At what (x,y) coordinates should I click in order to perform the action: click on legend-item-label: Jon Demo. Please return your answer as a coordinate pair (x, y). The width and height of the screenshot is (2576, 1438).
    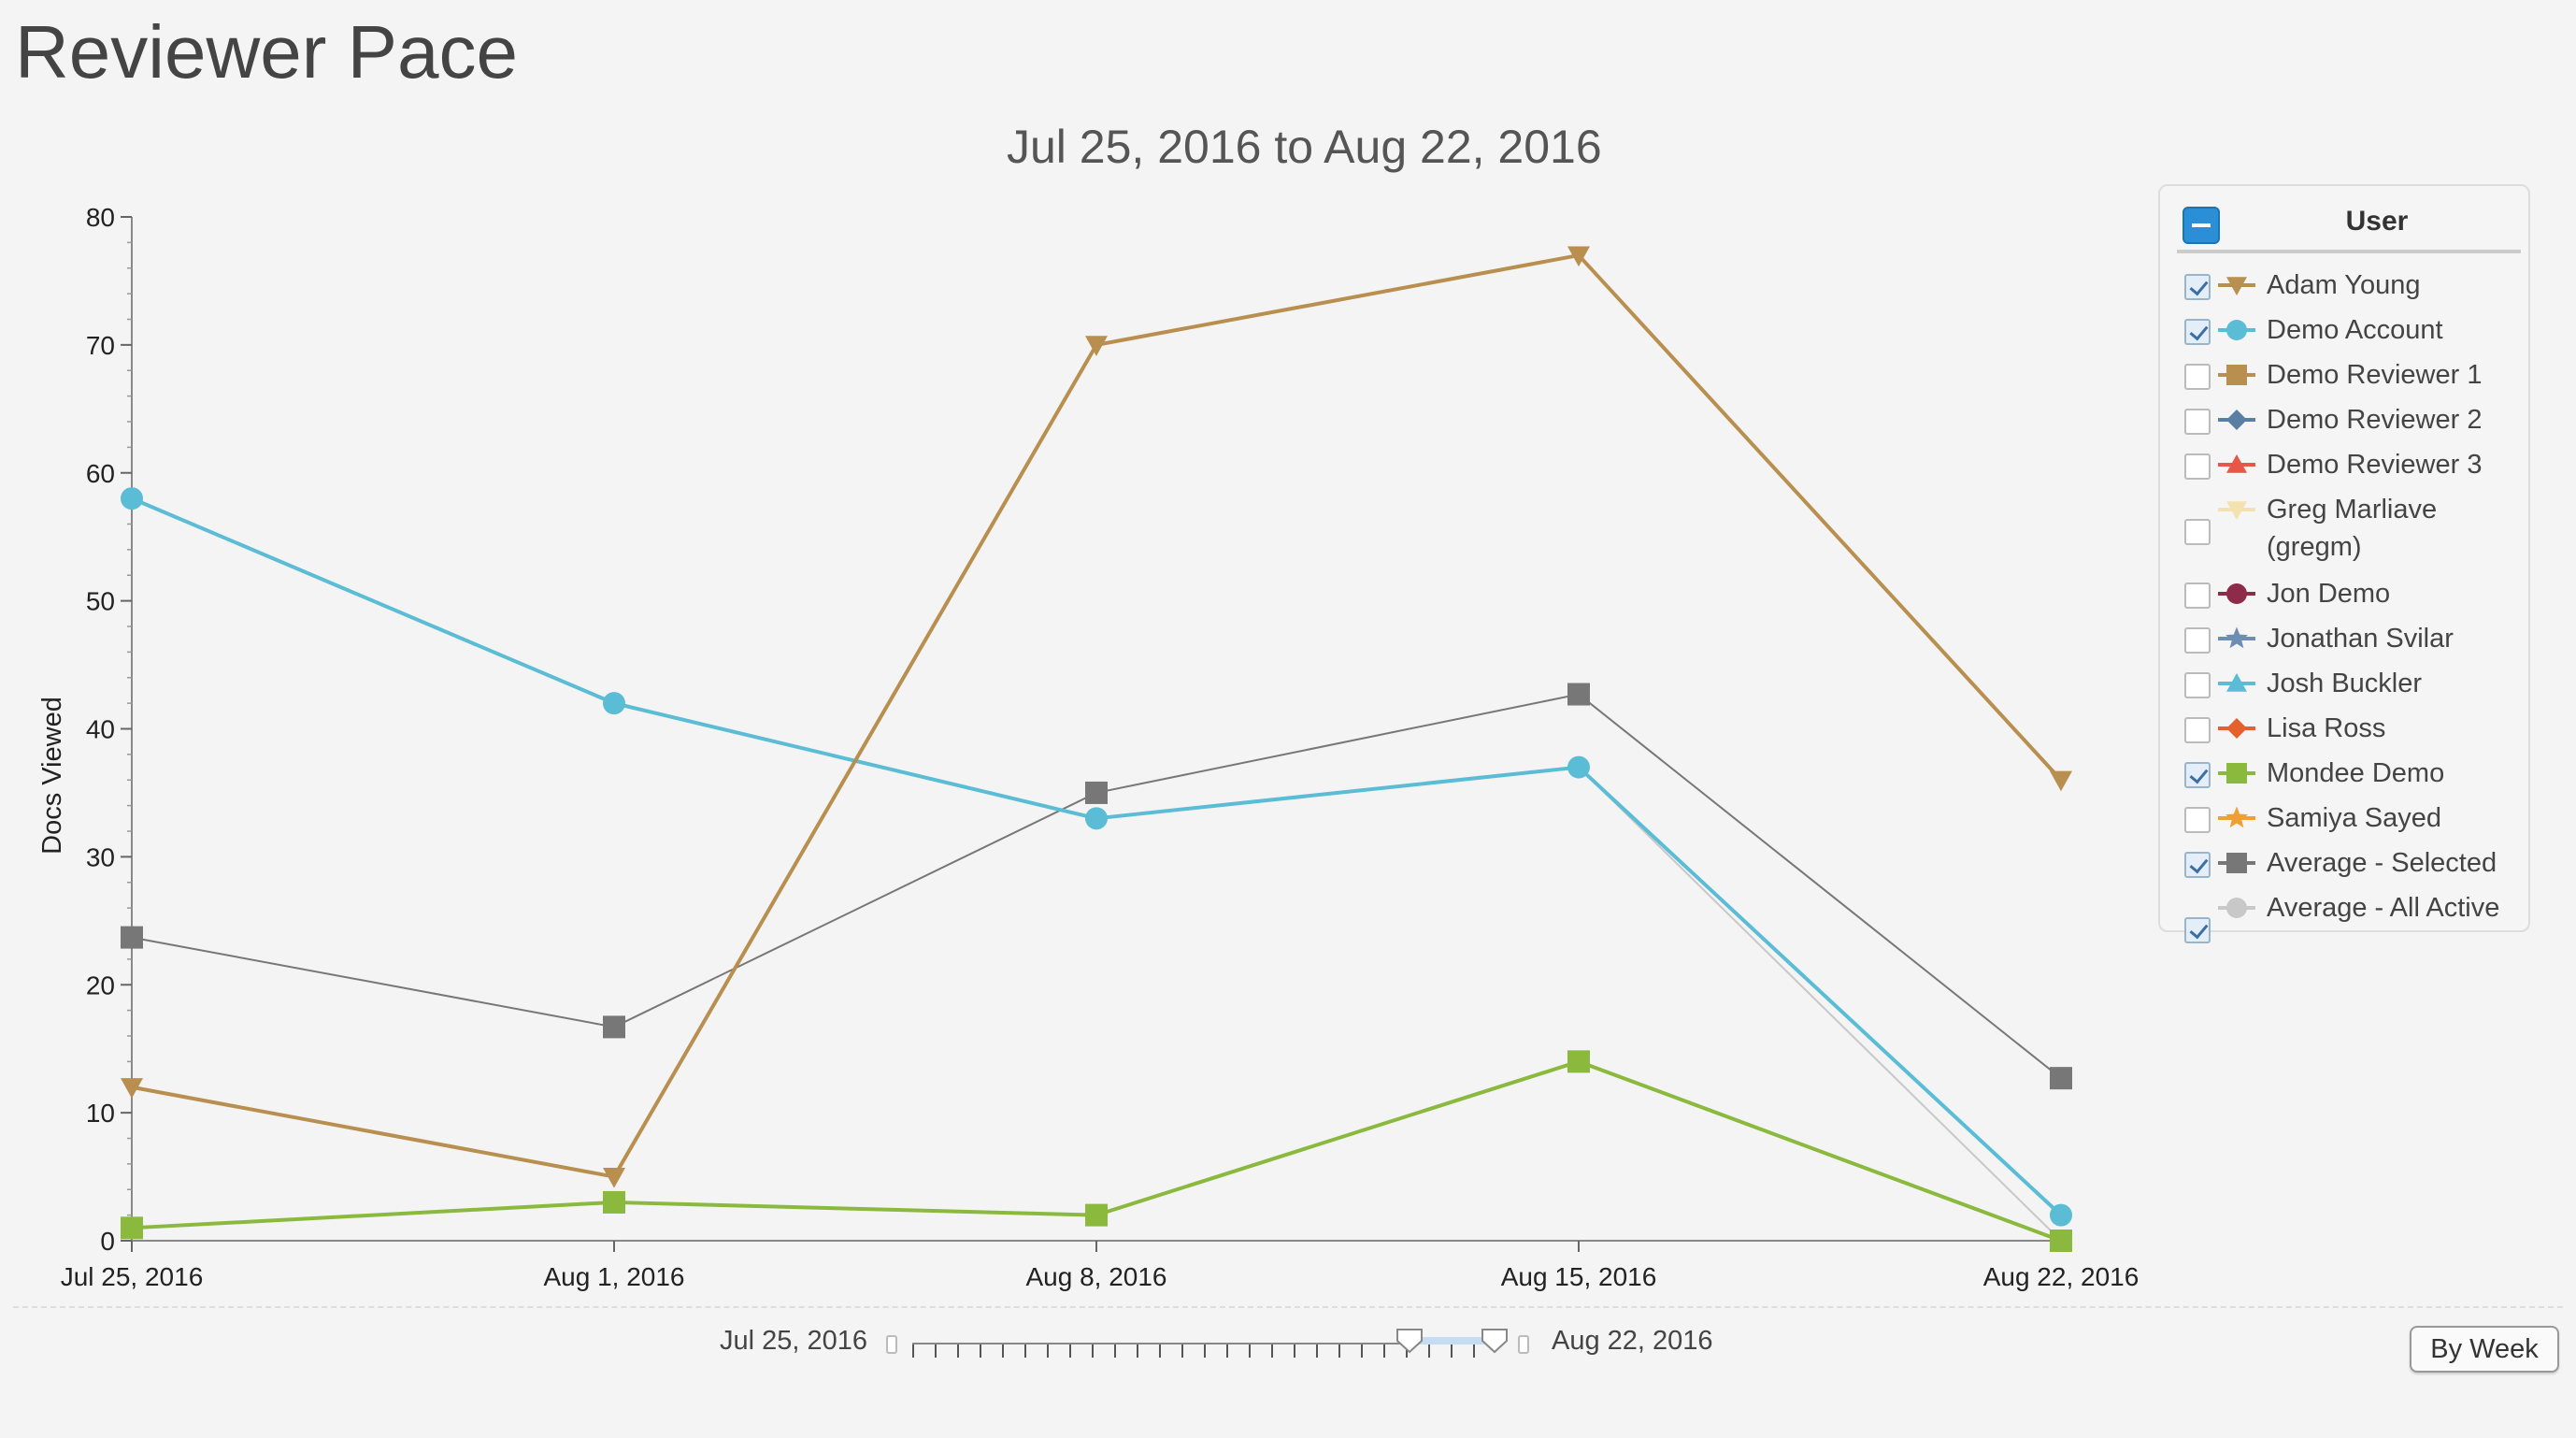
    Looking at the image, I should click on (2329, 594).